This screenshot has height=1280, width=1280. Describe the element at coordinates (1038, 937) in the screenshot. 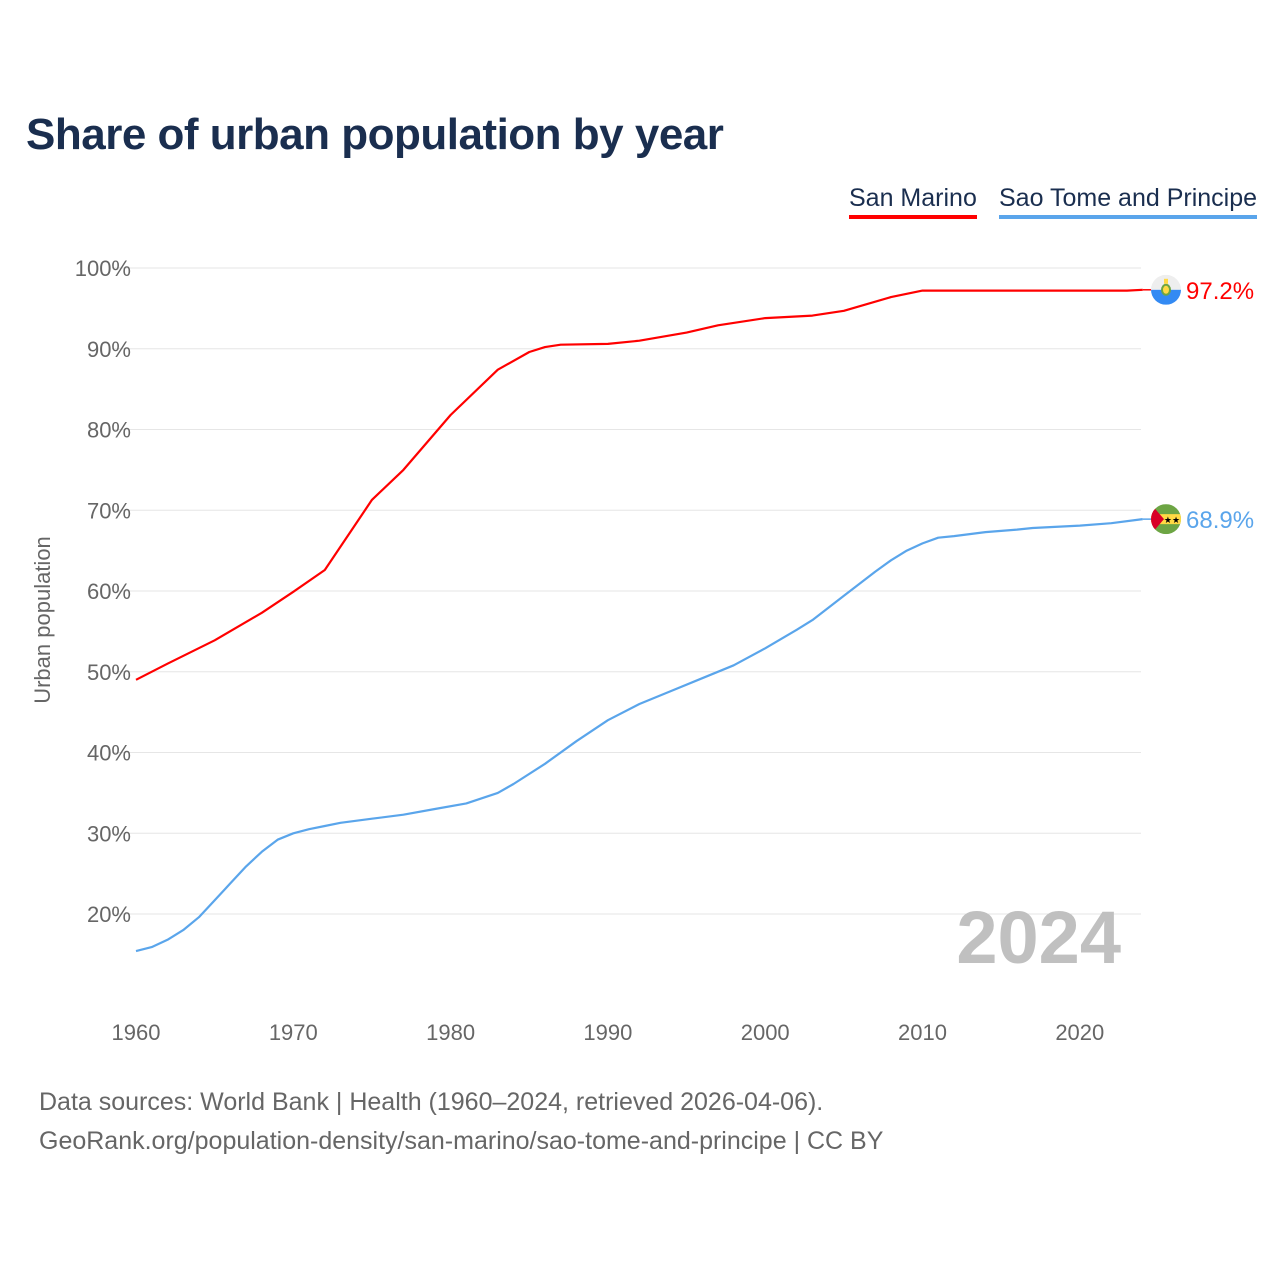

I see `year-watermark: 2024` at that location.